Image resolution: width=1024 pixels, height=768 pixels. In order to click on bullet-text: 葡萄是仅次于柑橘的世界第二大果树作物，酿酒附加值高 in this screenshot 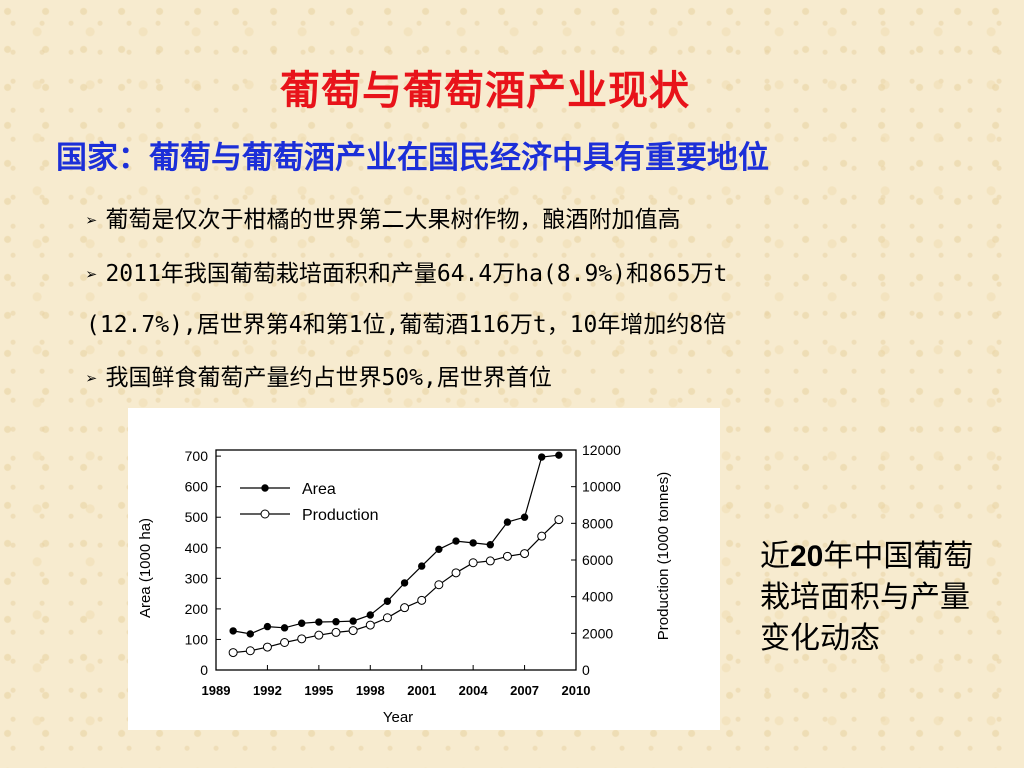, I will do `click(393, 220)`.